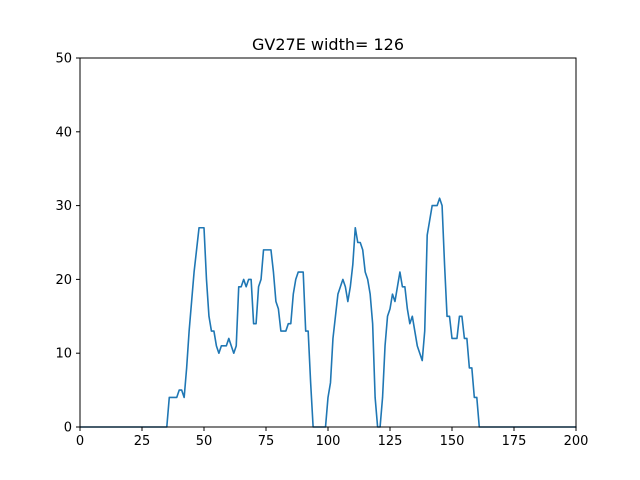 This screenshot has height=480, width=640. I want to click on x-tick-label: 175, so click(514, 441).